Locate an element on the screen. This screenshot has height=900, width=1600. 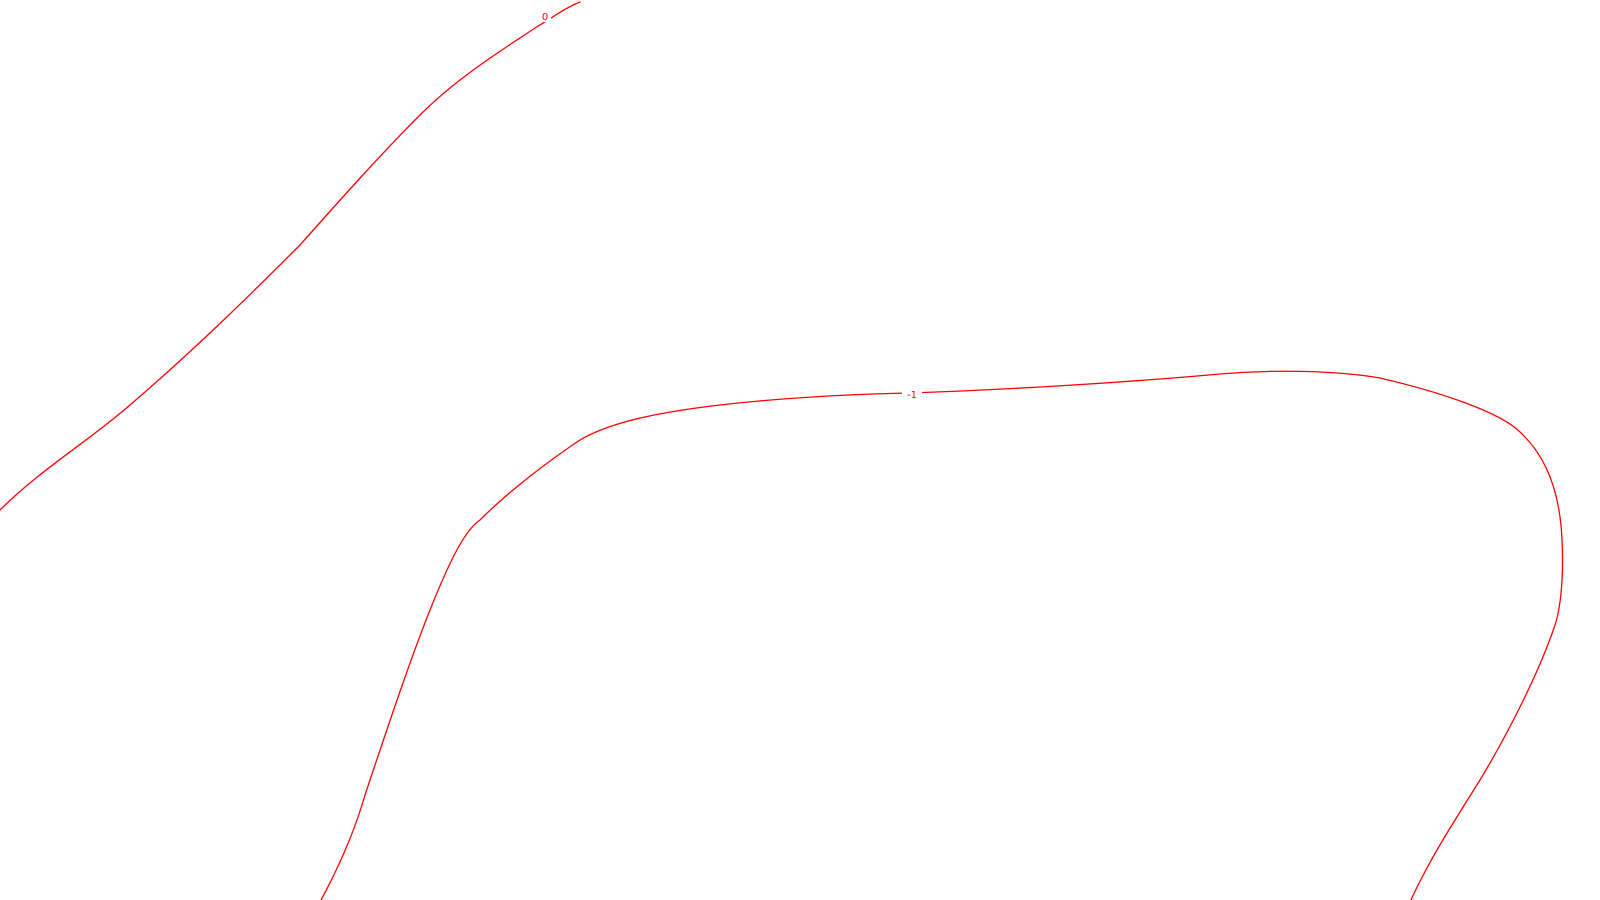
contour-label-bg-neg1 is located at coordinates (912, 393).